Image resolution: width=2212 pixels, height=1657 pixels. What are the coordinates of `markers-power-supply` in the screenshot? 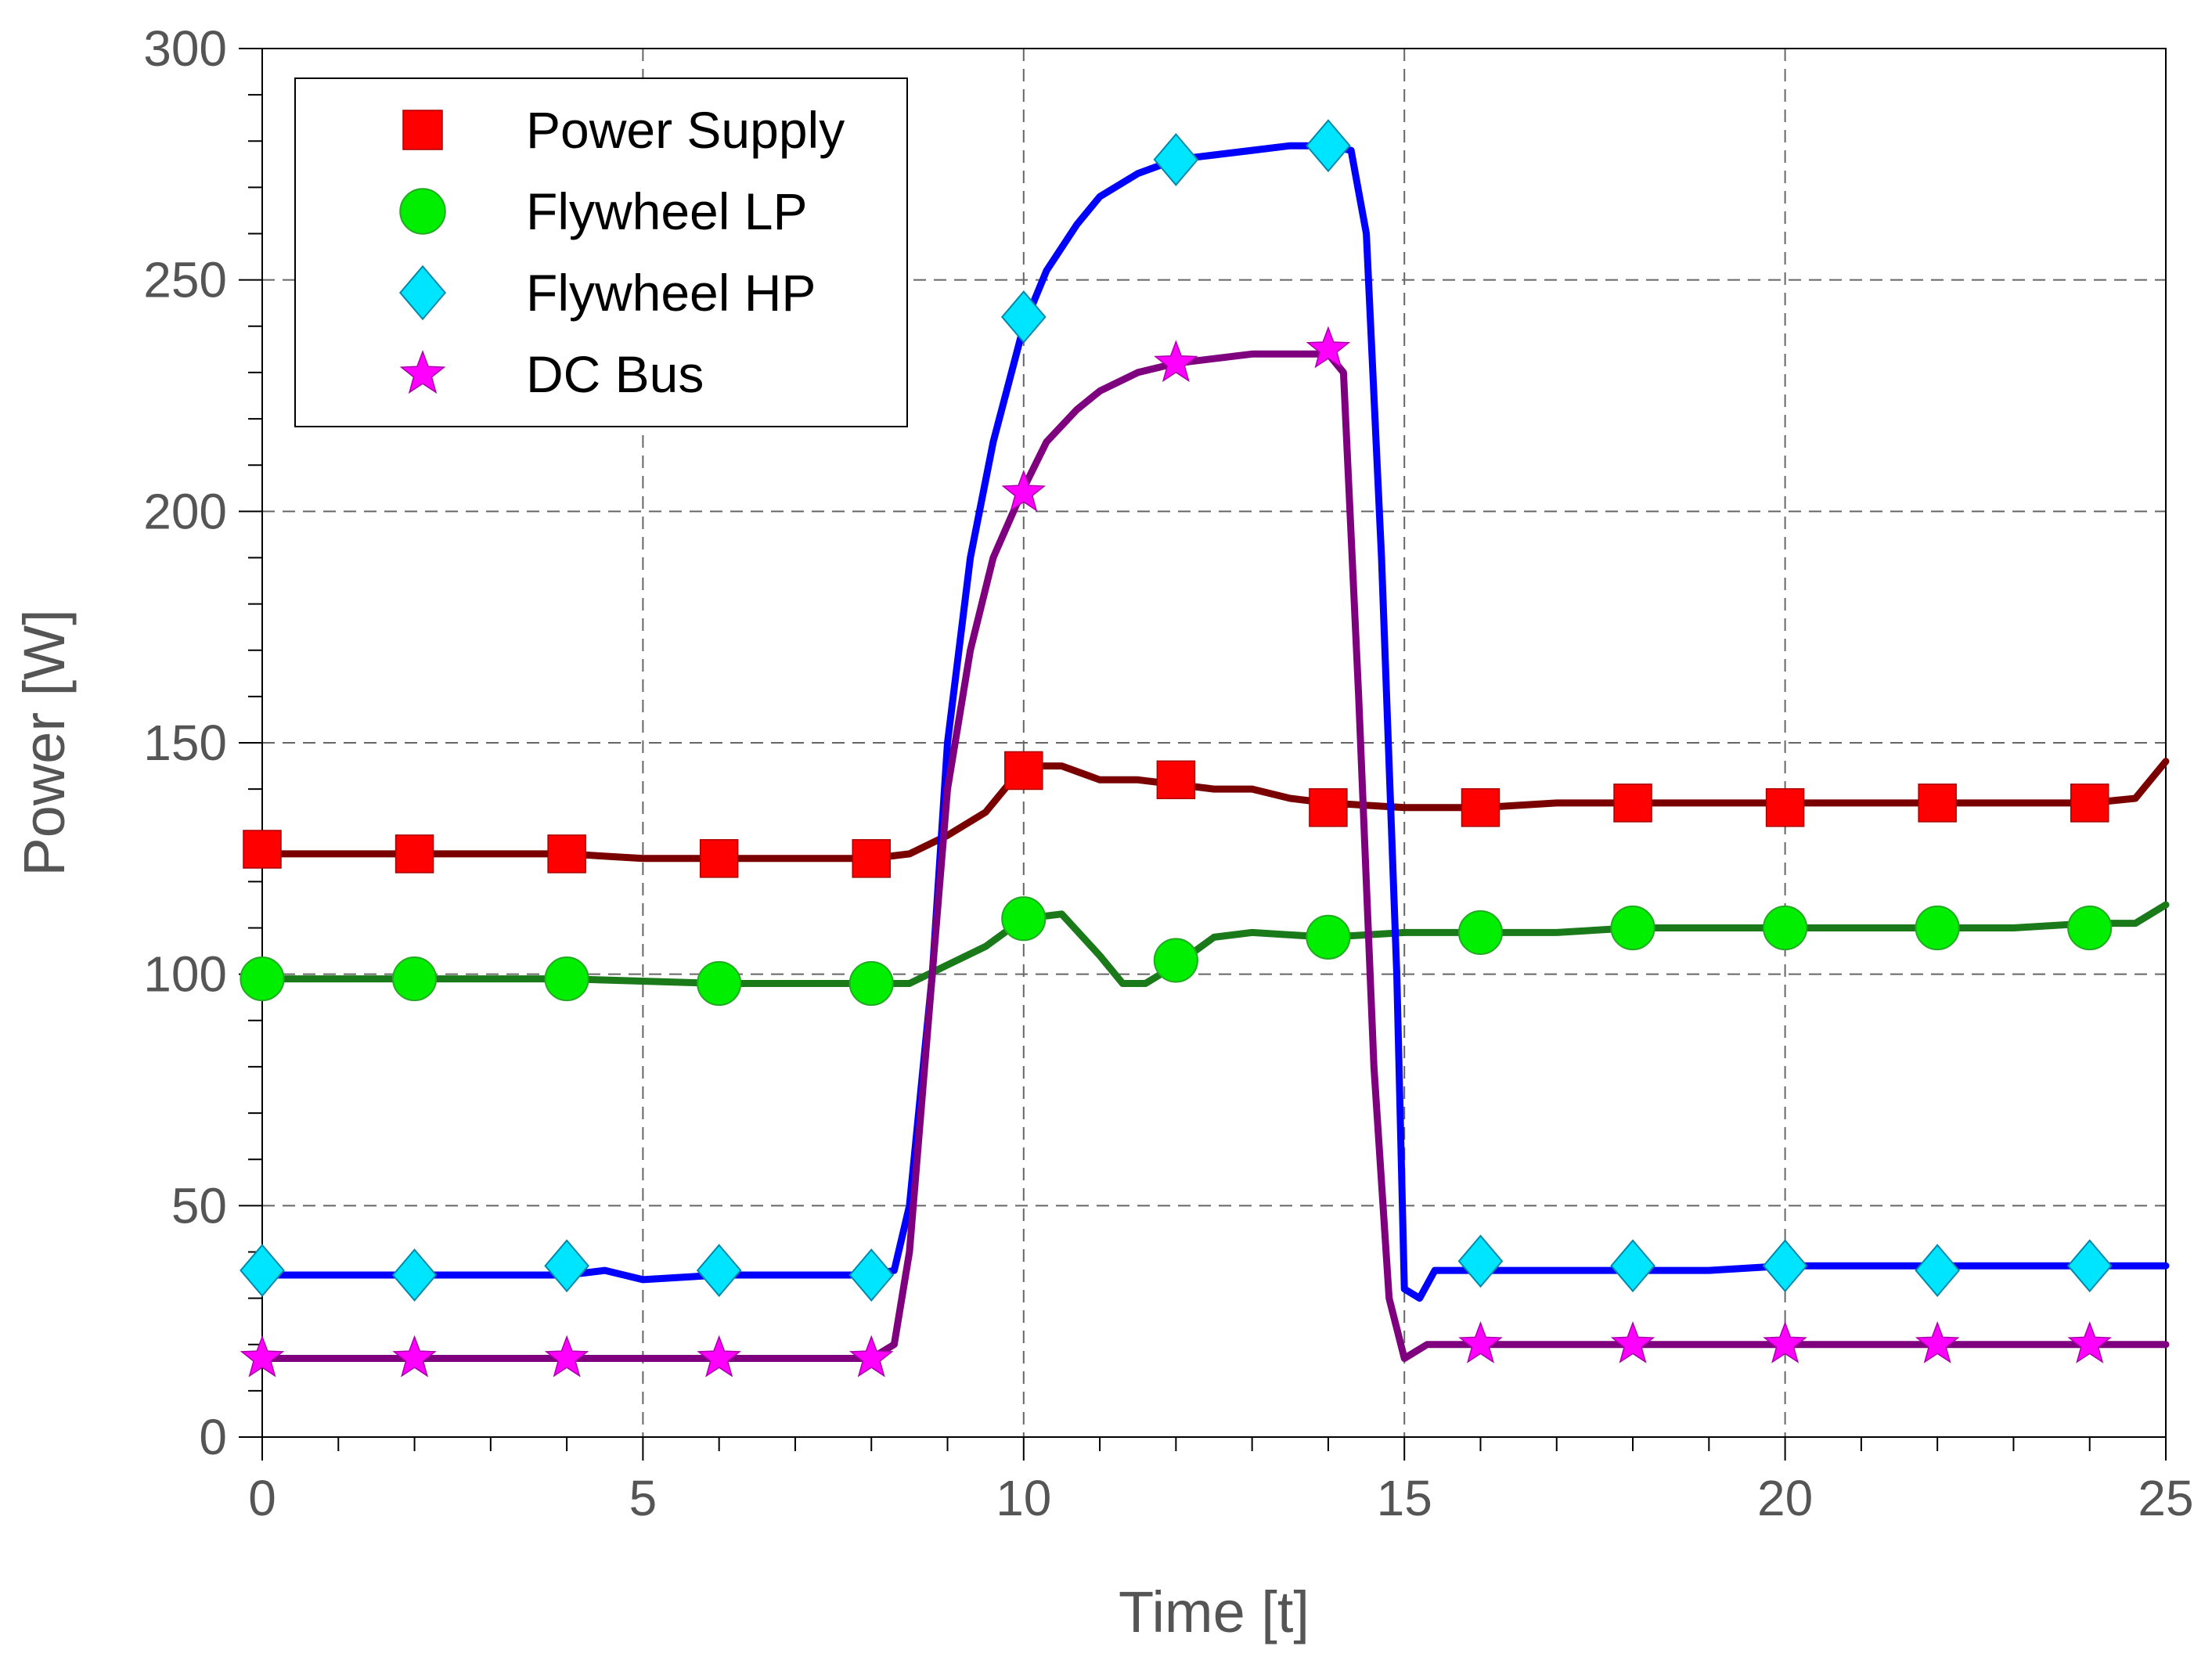 It's located at (1176, 815).